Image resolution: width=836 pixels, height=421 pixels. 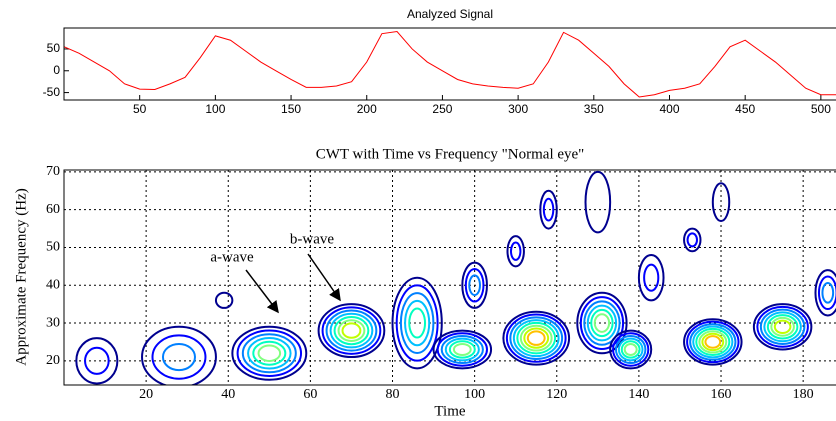 What do you see at coordinates (52, 92) in the screenshot?
I see `y-tick-label: -50` at bounding box center [52, 92].